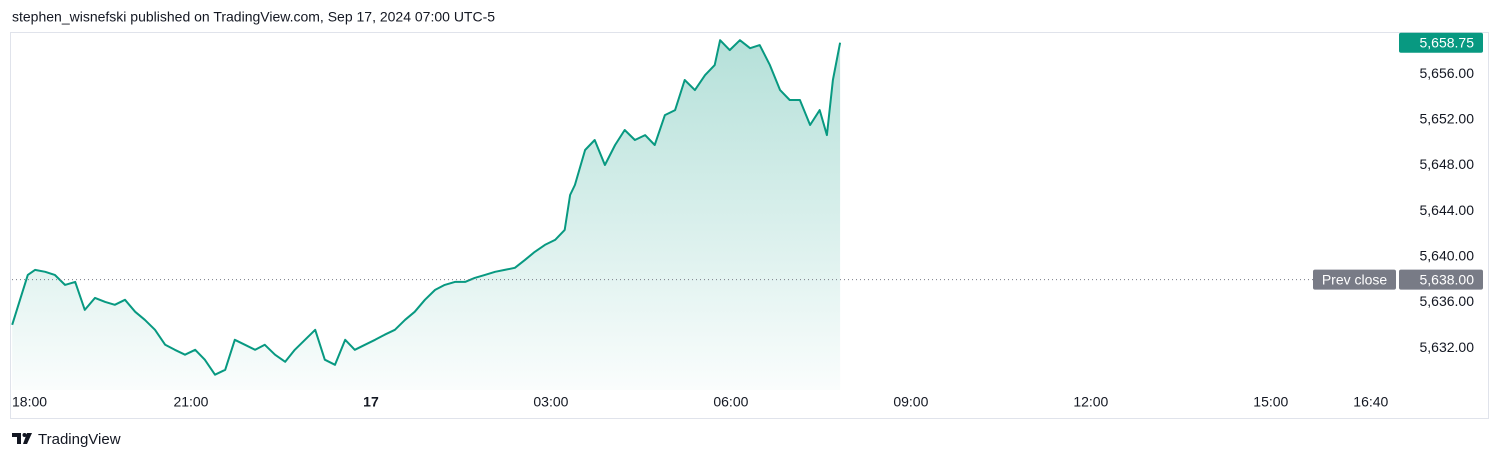 Image resolution: width=1500 pixels, height=461 pixels. What do you see at coordinates (1270, 402) in the screenshot?
I see `x-tick-label: 15:00` at bounding box center [1270, 402].